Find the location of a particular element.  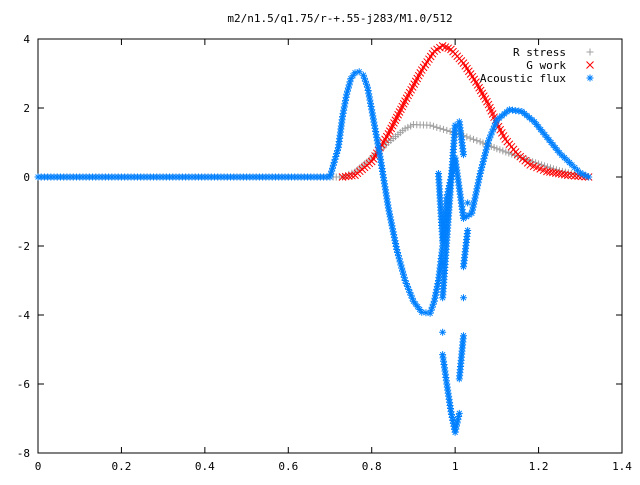

legend-label: Acoustic flux is located at coordinates (523, 78).